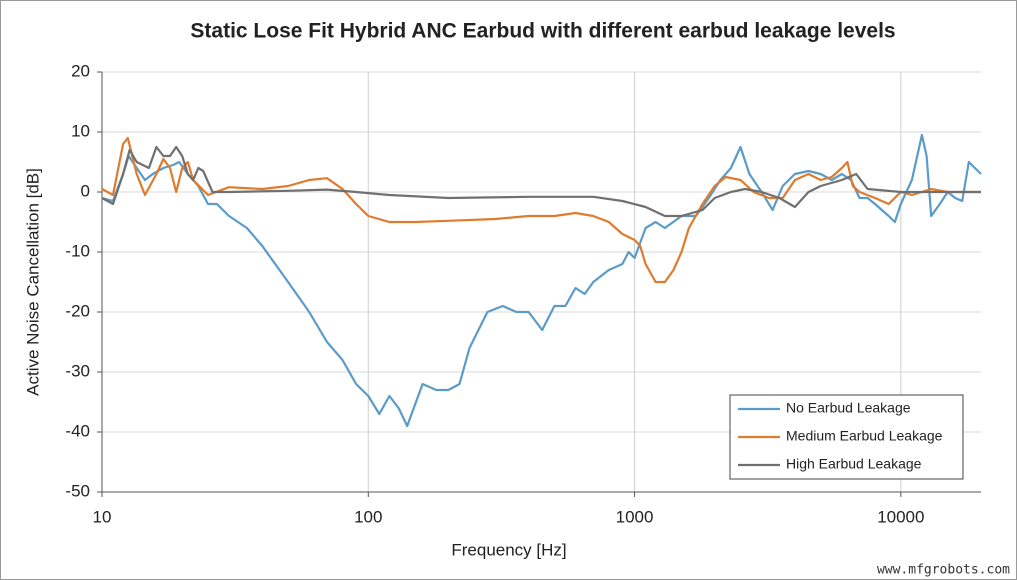  What do you see at coordinates (854, 464) in the screenshot?
I see `legend-label: High Earbud Leakage` at bounding box center [854, 464].